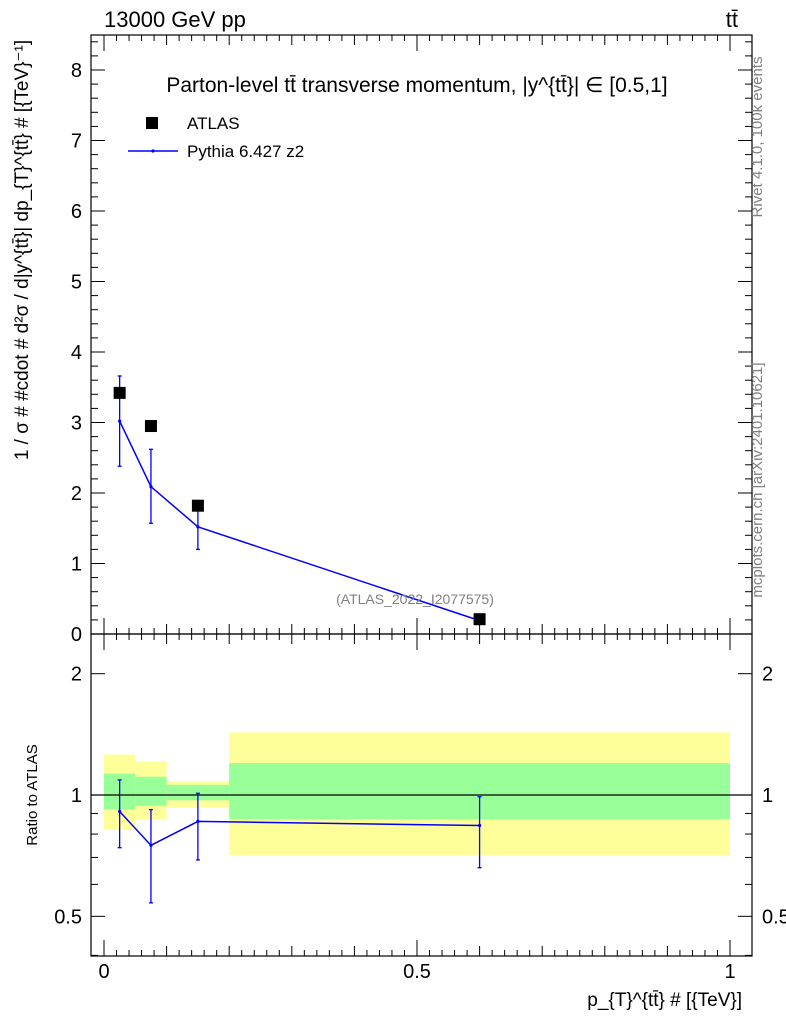 This screenshot has height=1024, width=786. Describe the element at coordinates (32, 794) in the screenshot. I see `ratio-y-axis-title: Ratio to ATLAS` at that location.